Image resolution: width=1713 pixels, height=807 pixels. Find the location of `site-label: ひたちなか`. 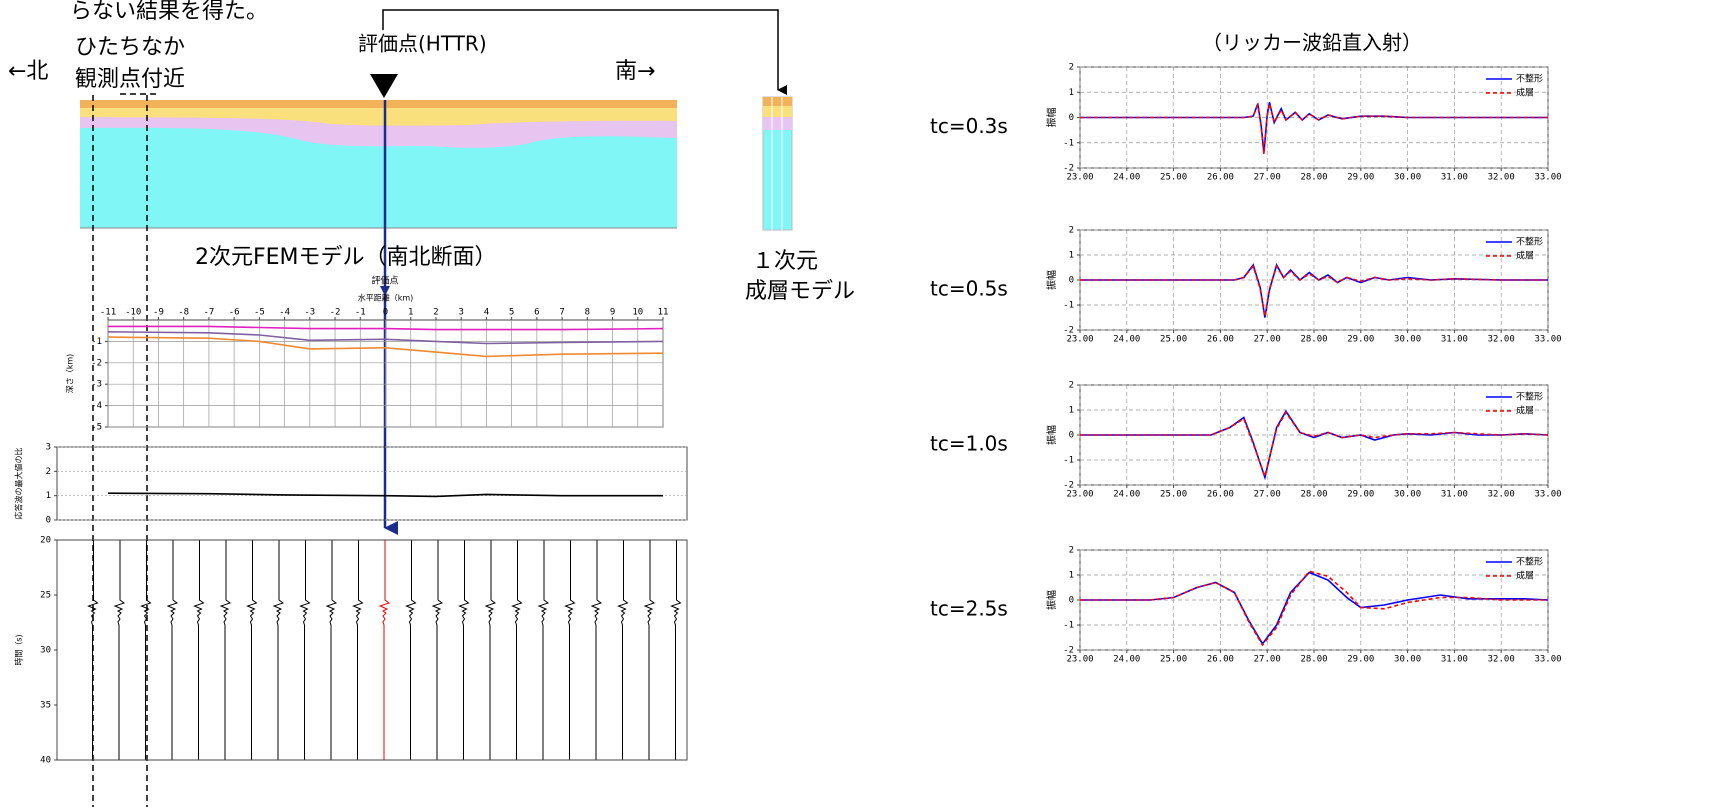

site-label: ひたちなか is located at coordinates (130, 47).